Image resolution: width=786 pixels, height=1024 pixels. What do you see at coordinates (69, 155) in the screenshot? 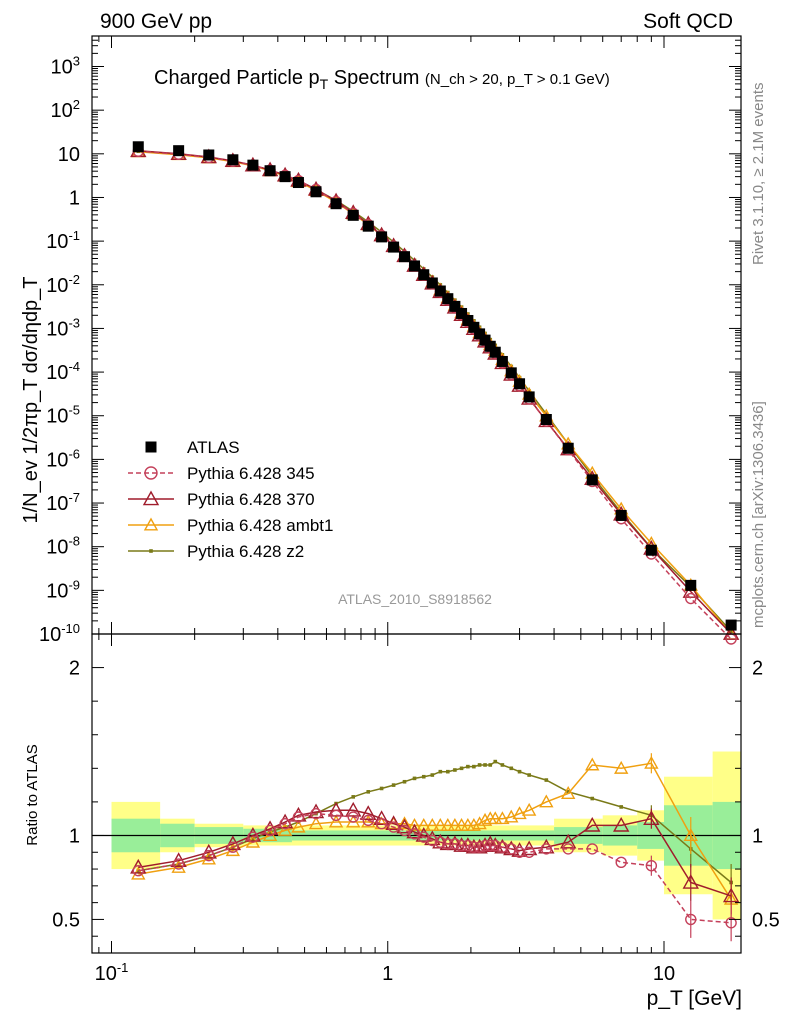
I see `y-tick-label: 10` at bounding box center [69, 155].